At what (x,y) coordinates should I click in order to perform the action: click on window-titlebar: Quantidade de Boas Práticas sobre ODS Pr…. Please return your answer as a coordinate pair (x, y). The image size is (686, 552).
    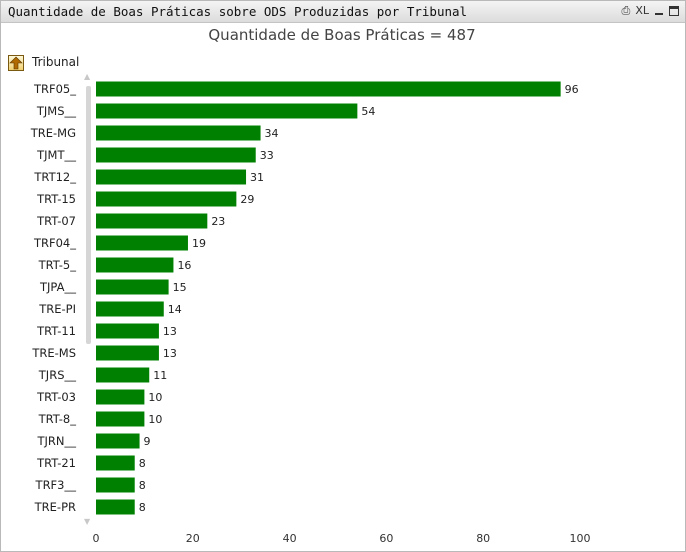
    Looking at the image, I should click on (343, 12).